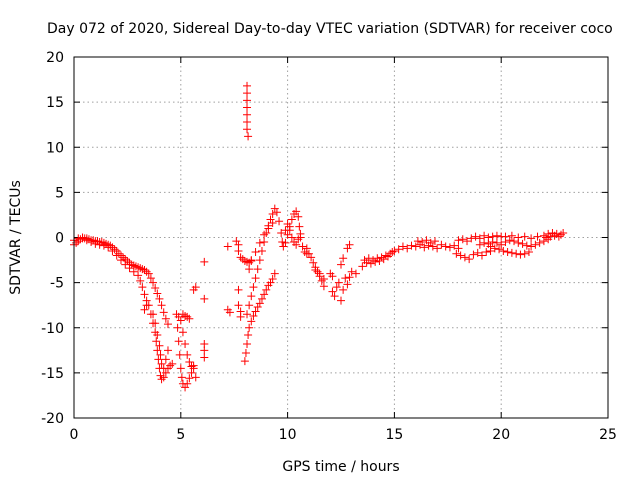  I want to click on x-tick-label: 10, so click(288, 435).